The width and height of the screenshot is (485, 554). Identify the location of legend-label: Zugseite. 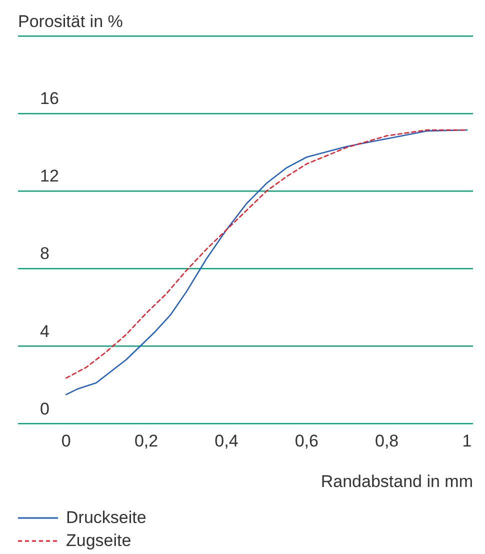
(99, 541).